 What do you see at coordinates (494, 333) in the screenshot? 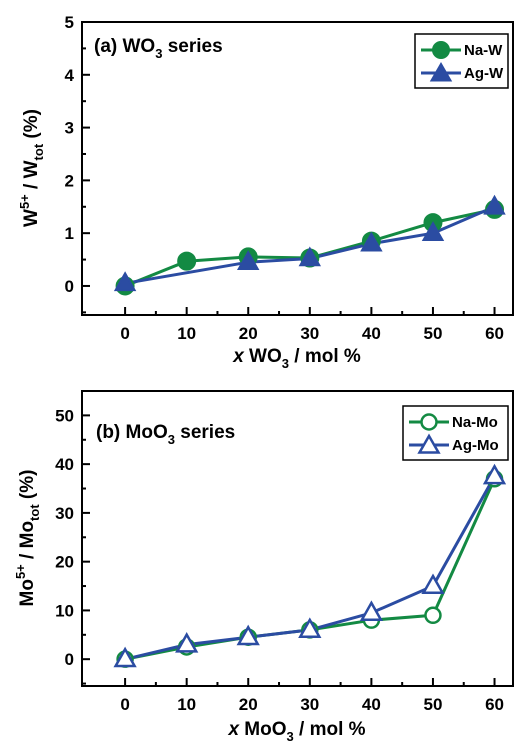
I see `x-tick-label-a: 60` at bounding box center [494, 333].